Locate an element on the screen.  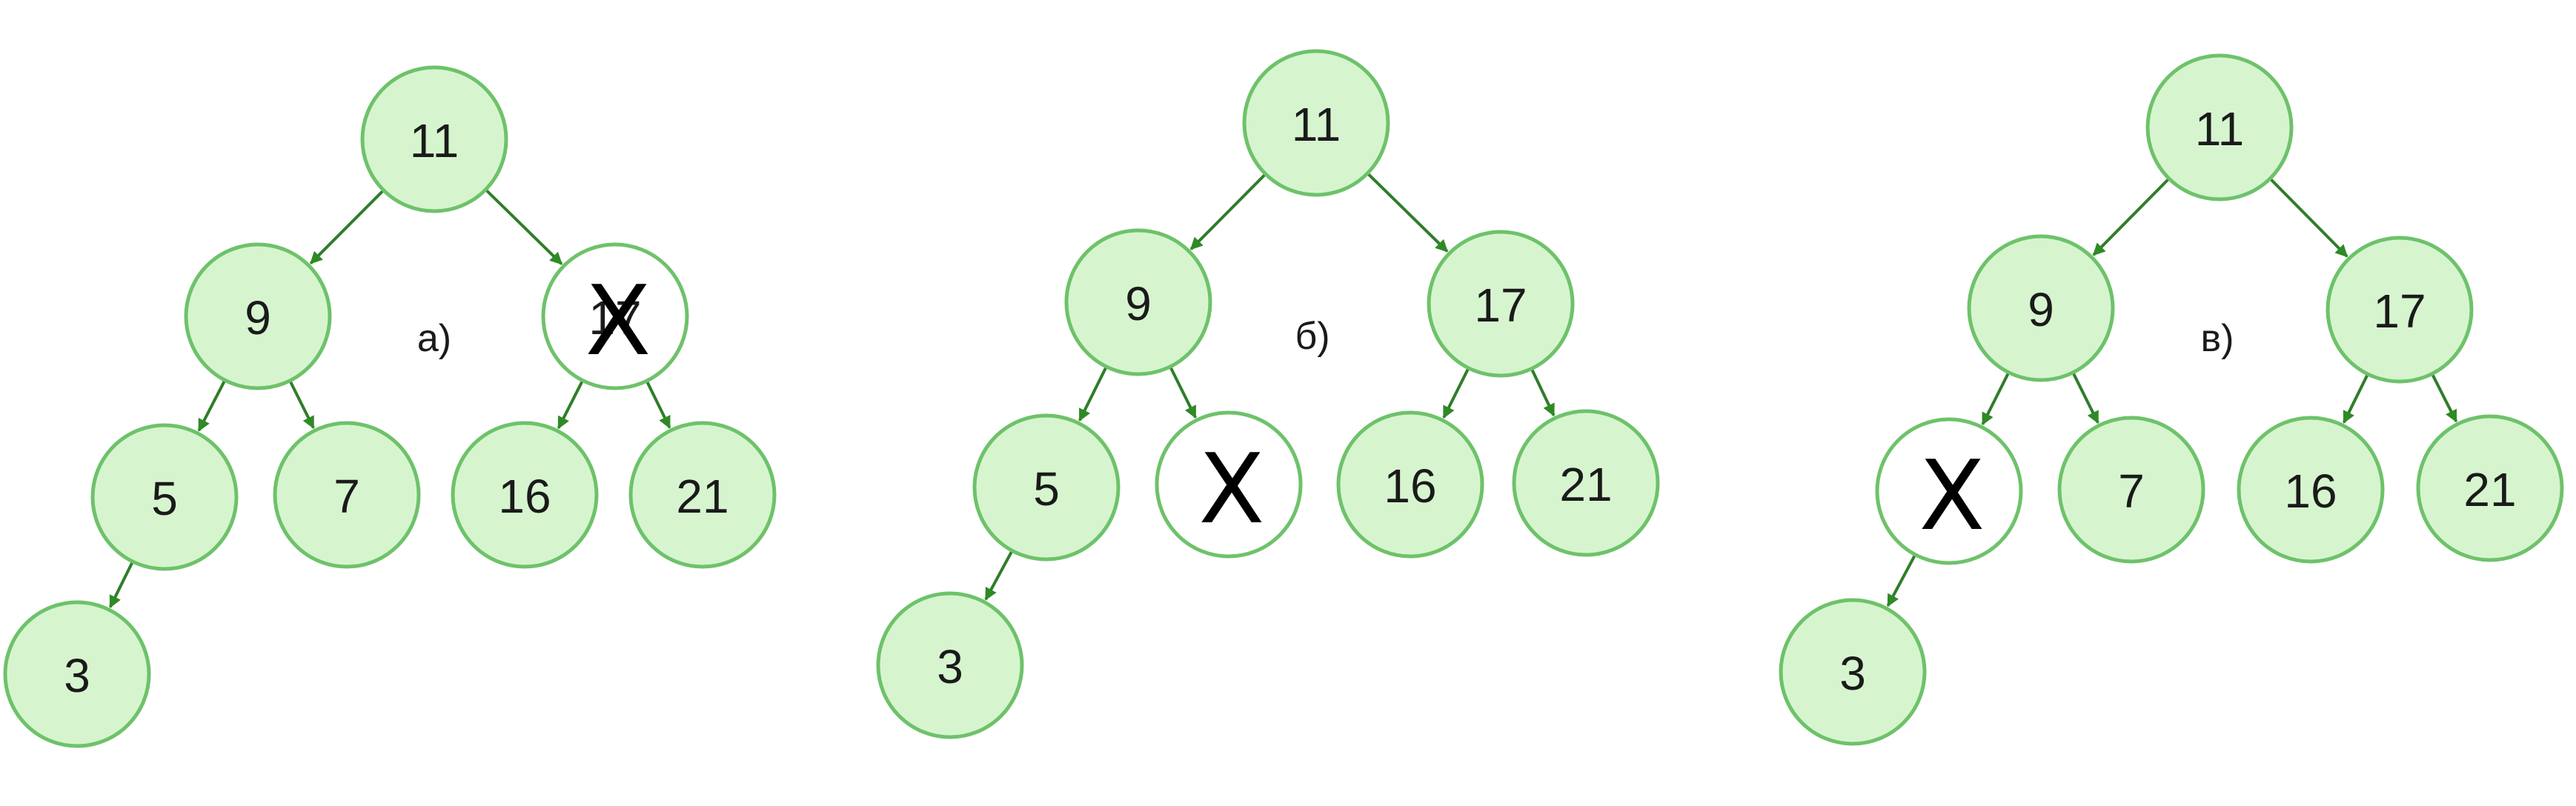
panel-label: в) is located at coordinates (2217, 339).